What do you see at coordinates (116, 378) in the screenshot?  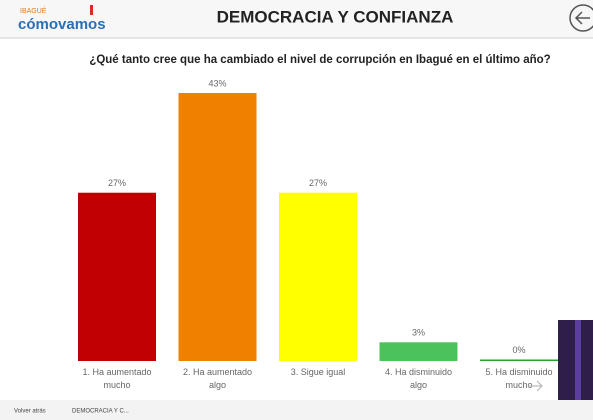 I see `x-tick-label: 1. Ha aumentado mucho` at bounding box center [116, 378].